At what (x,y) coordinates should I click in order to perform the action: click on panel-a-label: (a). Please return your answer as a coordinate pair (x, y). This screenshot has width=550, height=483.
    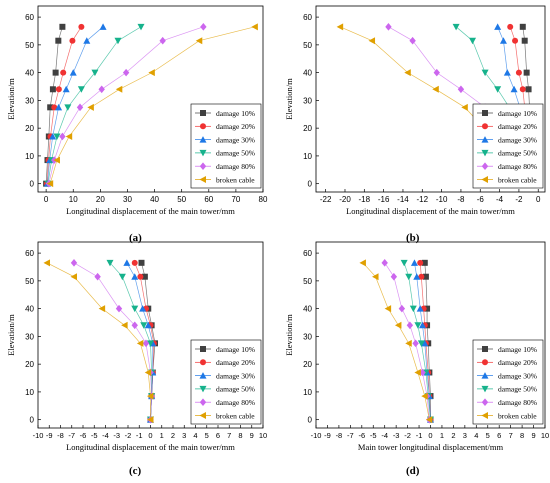
    Looking at the image, I should click on (135, 238).